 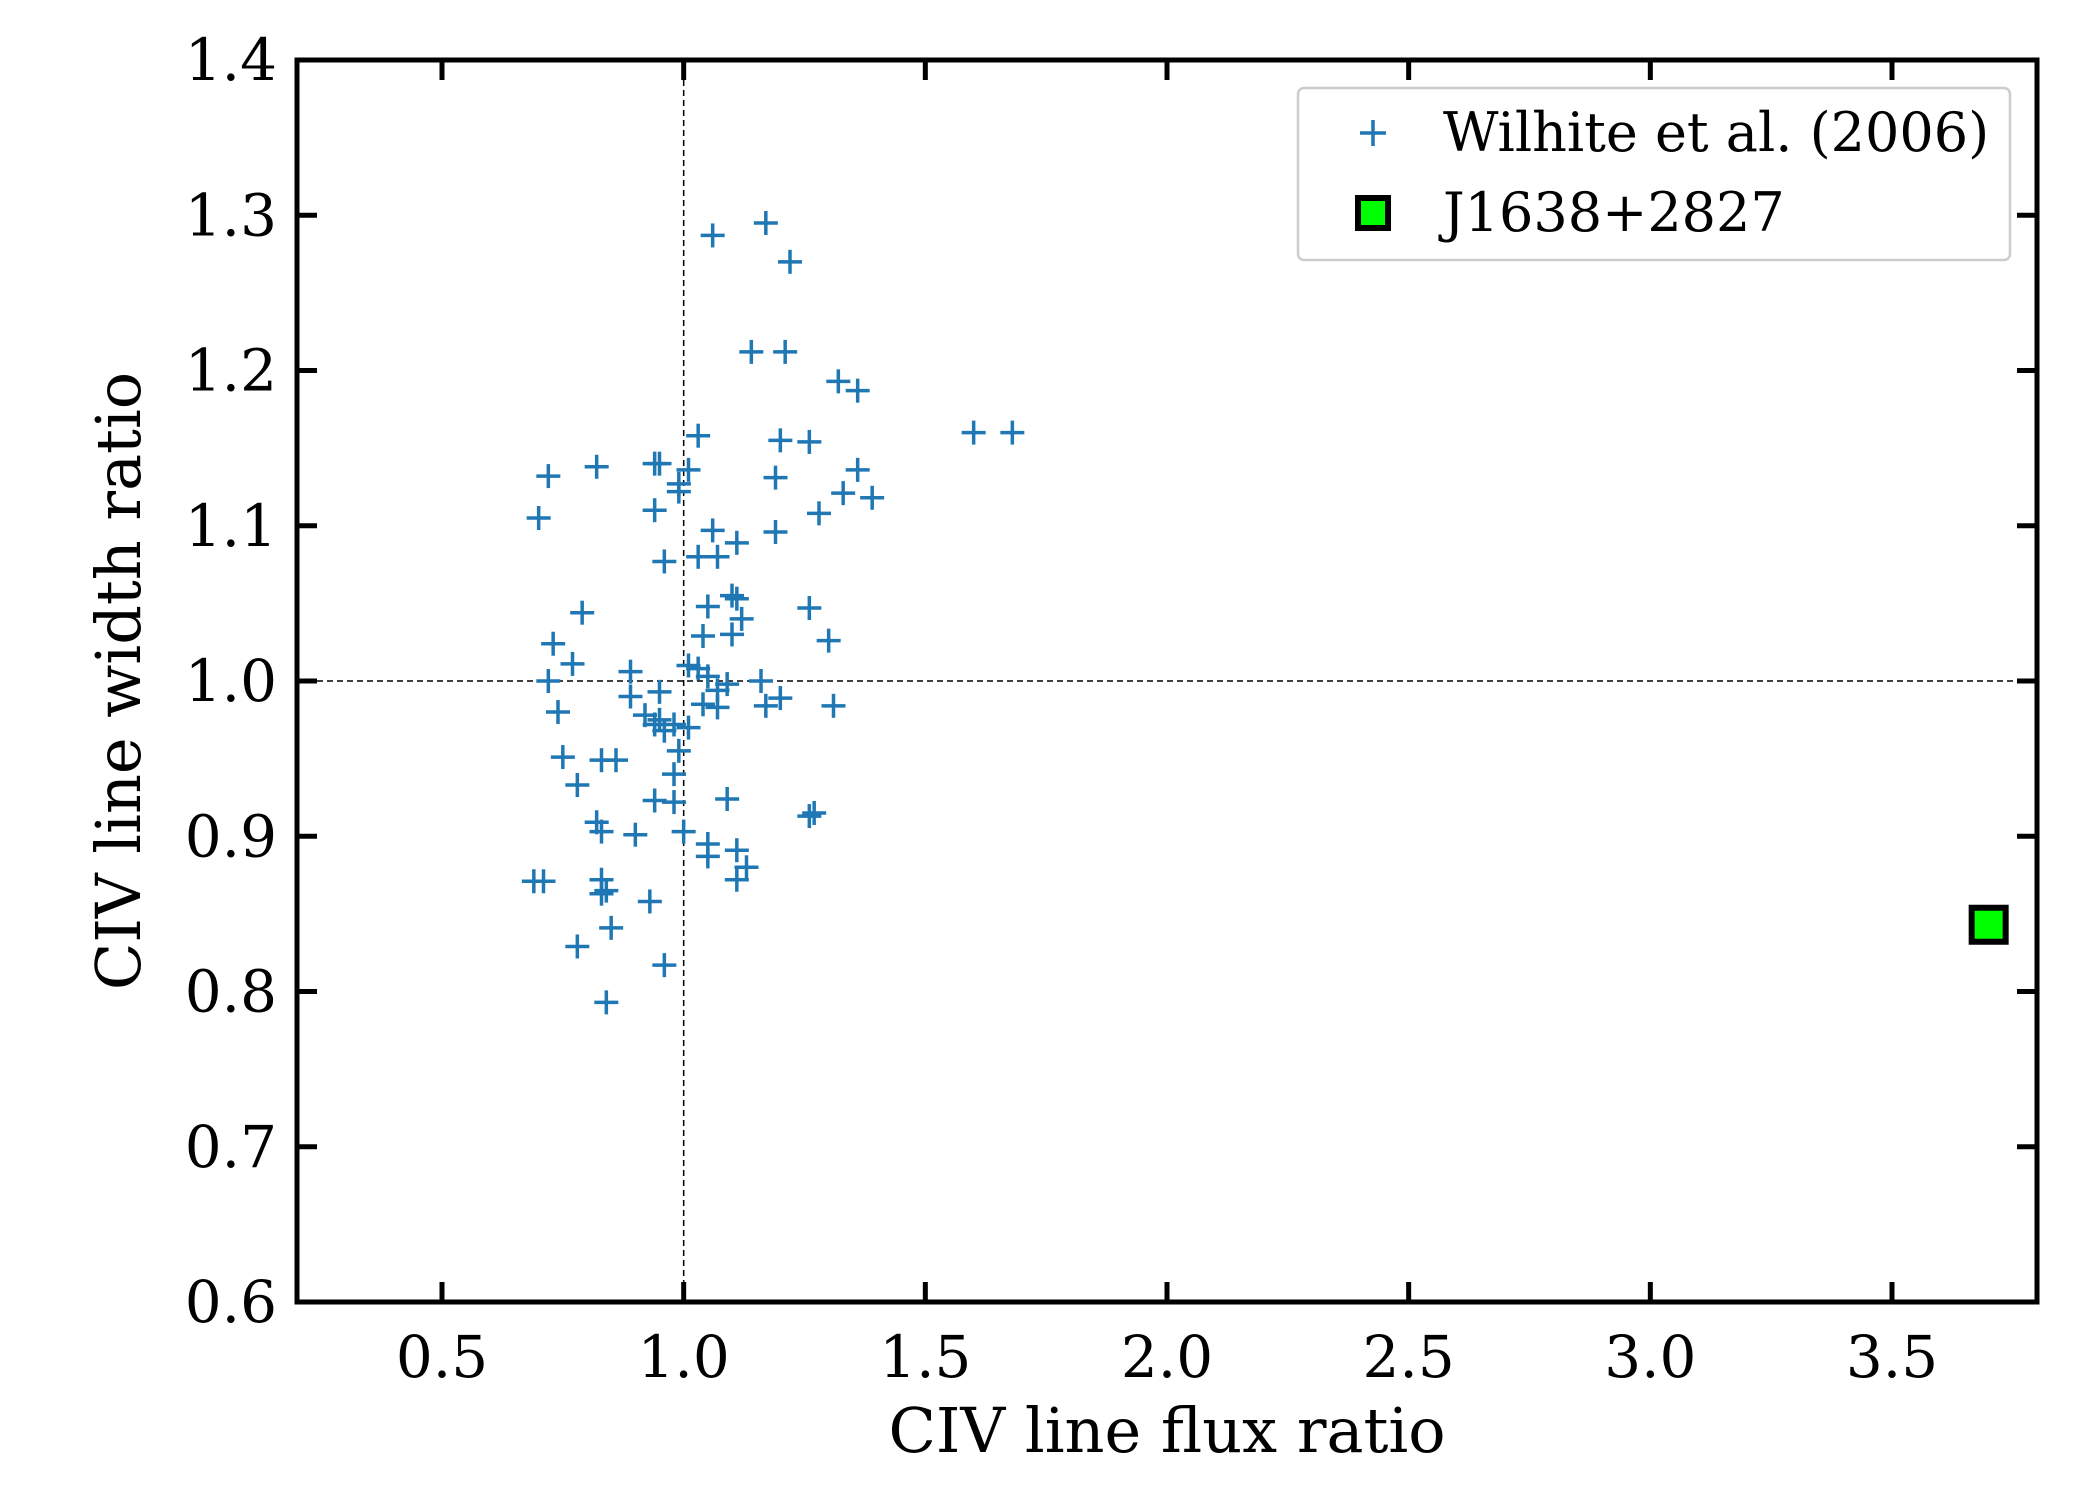 What do you see at coordinates (231, 992) in the screenshot?
I see `y-tick-label: 0.8` at bounding box center [231, 992].